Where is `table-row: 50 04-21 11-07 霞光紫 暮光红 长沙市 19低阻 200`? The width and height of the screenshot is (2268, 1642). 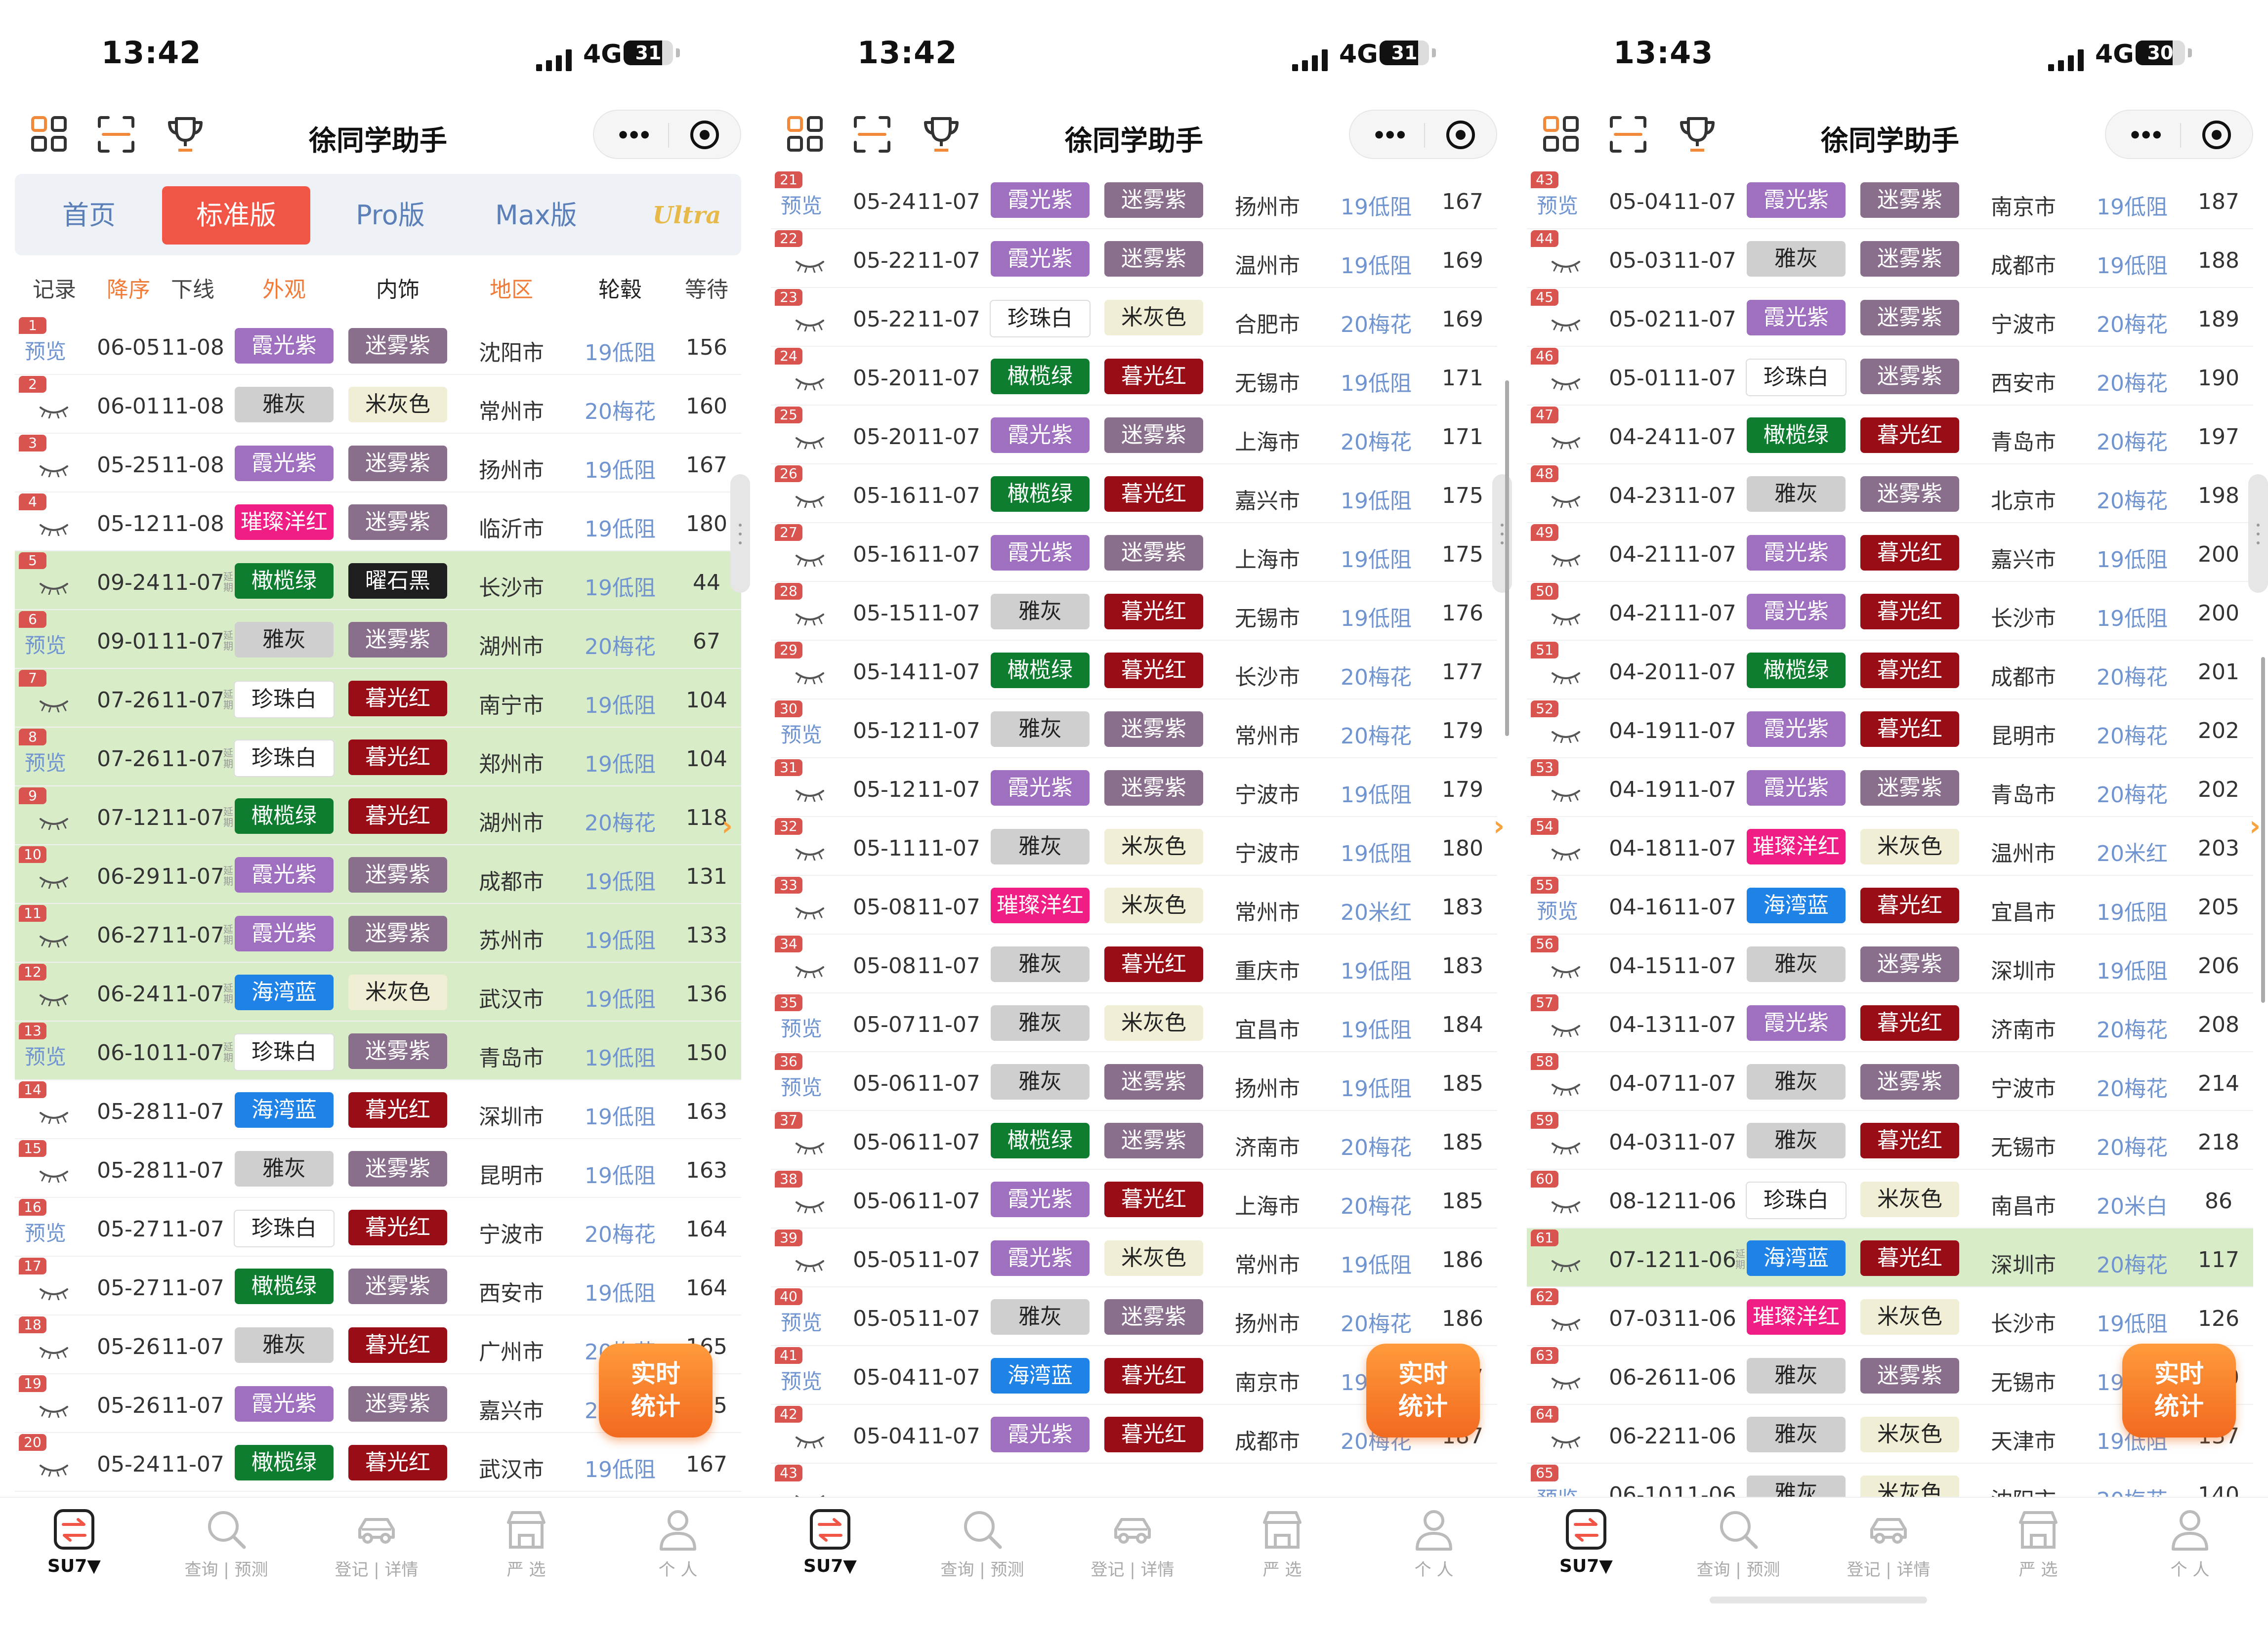
table-row: 50 04-21 11-07 霞光紫 暮光红 长沙市 19低阻 200 is located at coordinates (1890, 611).